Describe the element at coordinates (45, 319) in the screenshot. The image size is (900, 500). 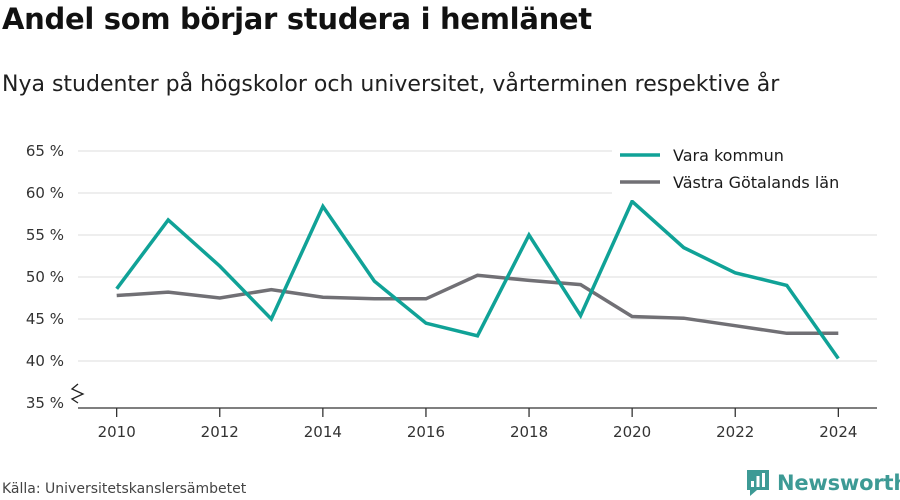
I see `y-tick-label: 45 %` at that location.